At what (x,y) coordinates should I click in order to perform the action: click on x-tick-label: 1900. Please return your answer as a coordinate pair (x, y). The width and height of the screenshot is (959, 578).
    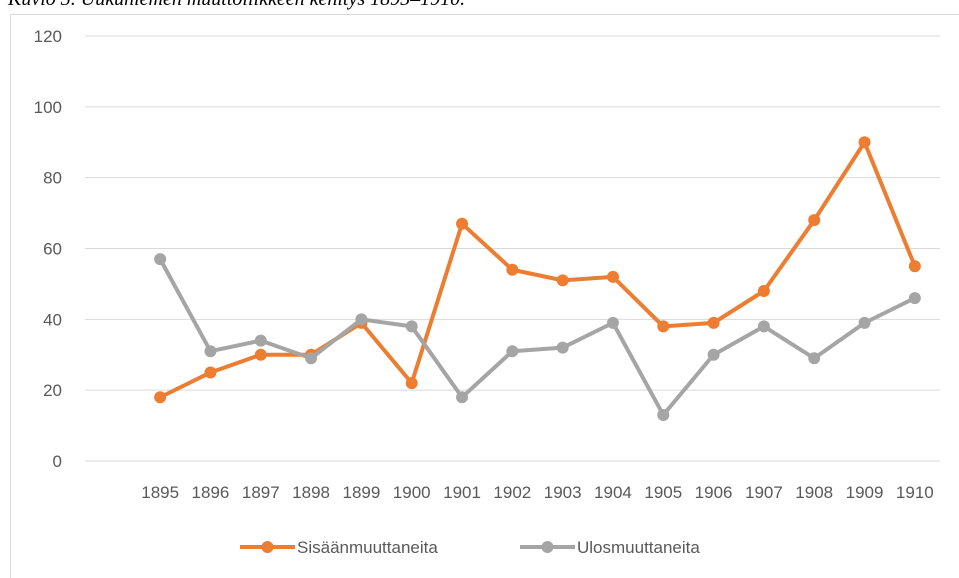
    Looking at the image, I should click on (412, 492).